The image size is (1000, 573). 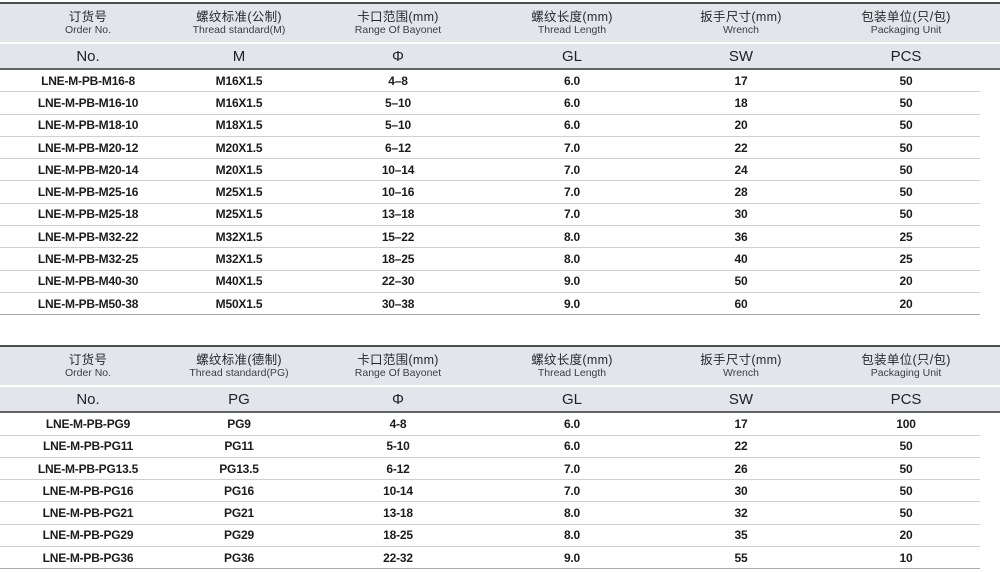 What do you see at coordinates (398, 303) in the screenshot?
I see `table-cell: 30–38` at bounding box center [398, 303].